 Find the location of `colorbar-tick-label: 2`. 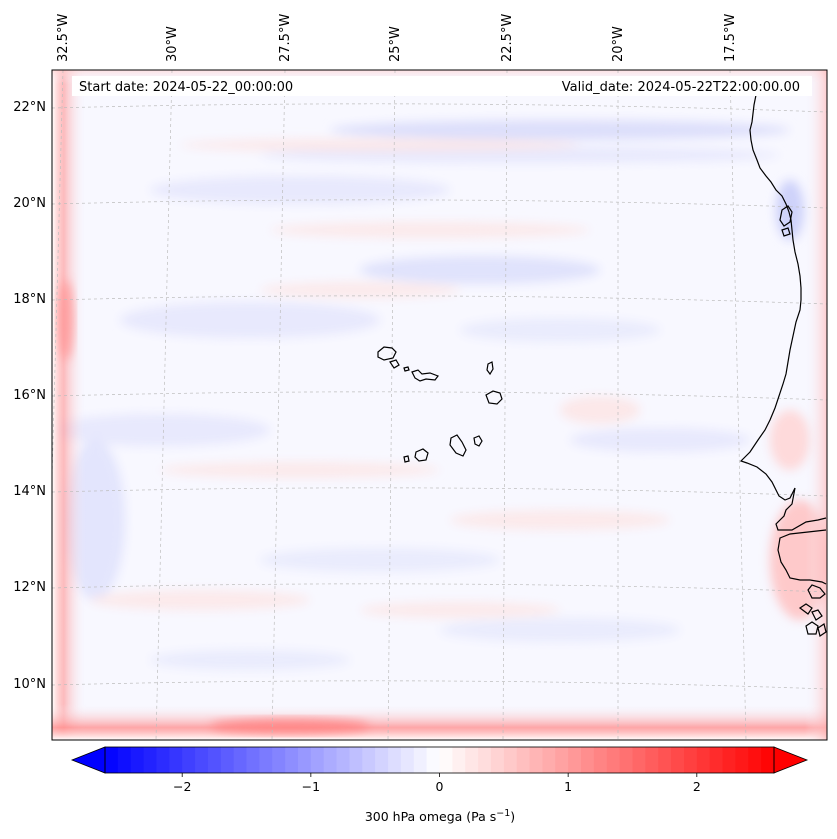

colorbar-tick-label: 2 is located at coordinates (697, 786).